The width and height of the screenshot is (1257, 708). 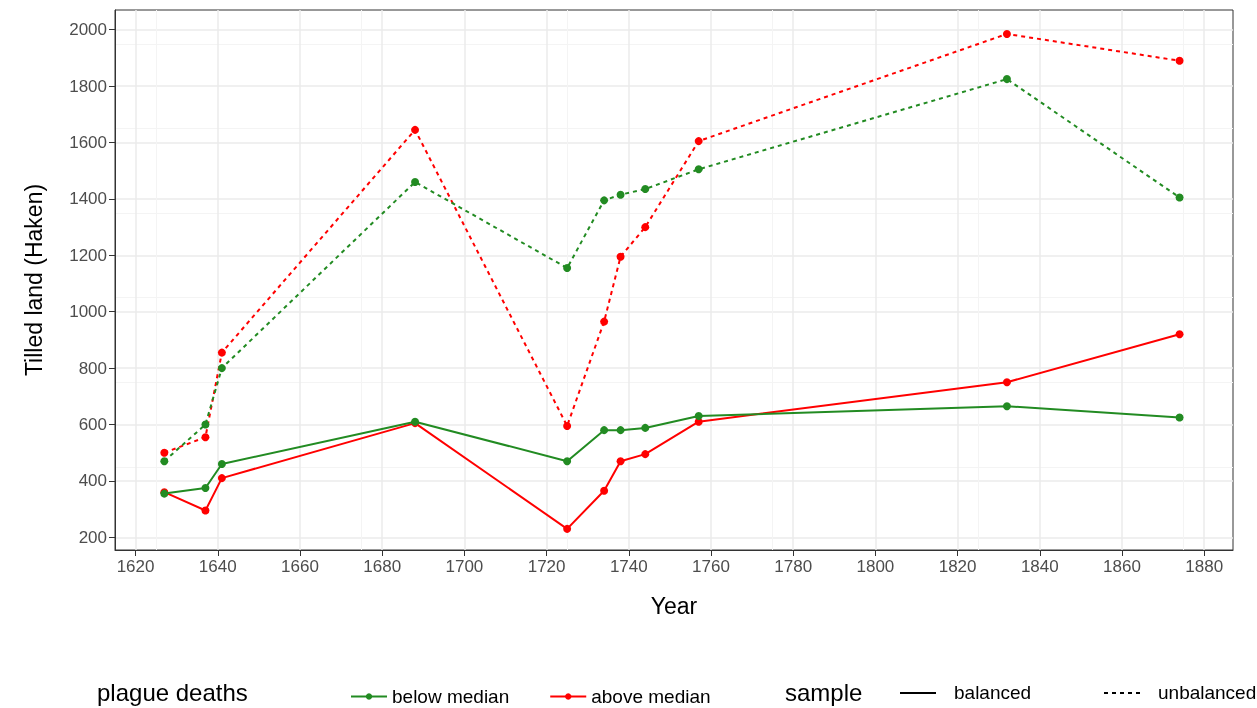 I want to click on x-tick-label: 1740, so click(x=628, y=566).